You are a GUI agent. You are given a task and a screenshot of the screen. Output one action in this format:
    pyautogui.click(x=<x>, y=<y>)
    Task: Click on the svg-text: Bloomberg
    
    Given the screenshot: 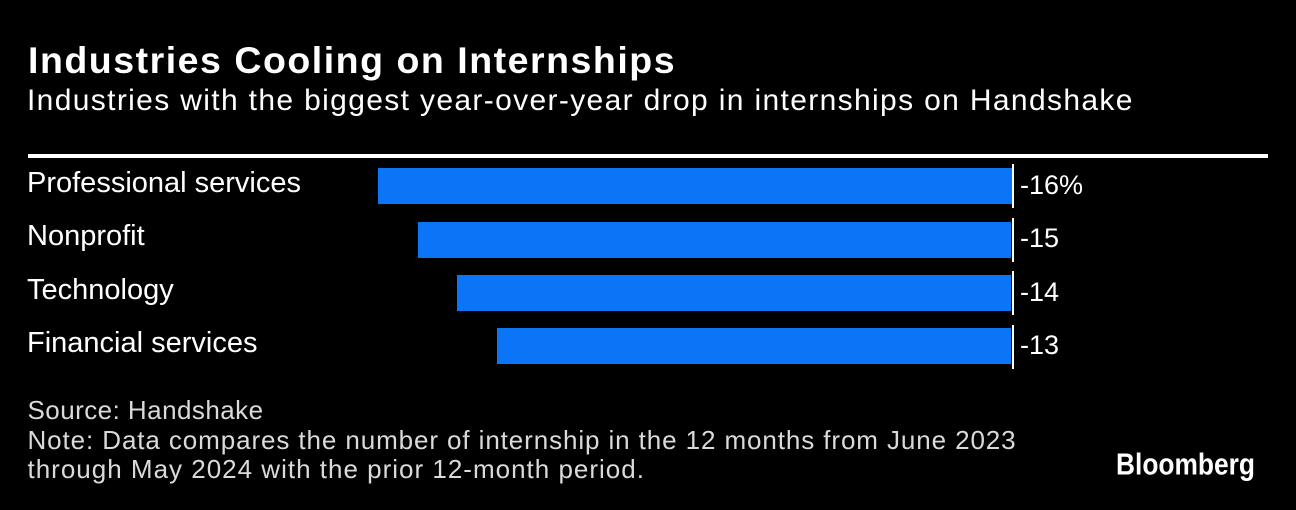 What is the action you would take?
    pyautogui.click(x=1185, y=465)
    